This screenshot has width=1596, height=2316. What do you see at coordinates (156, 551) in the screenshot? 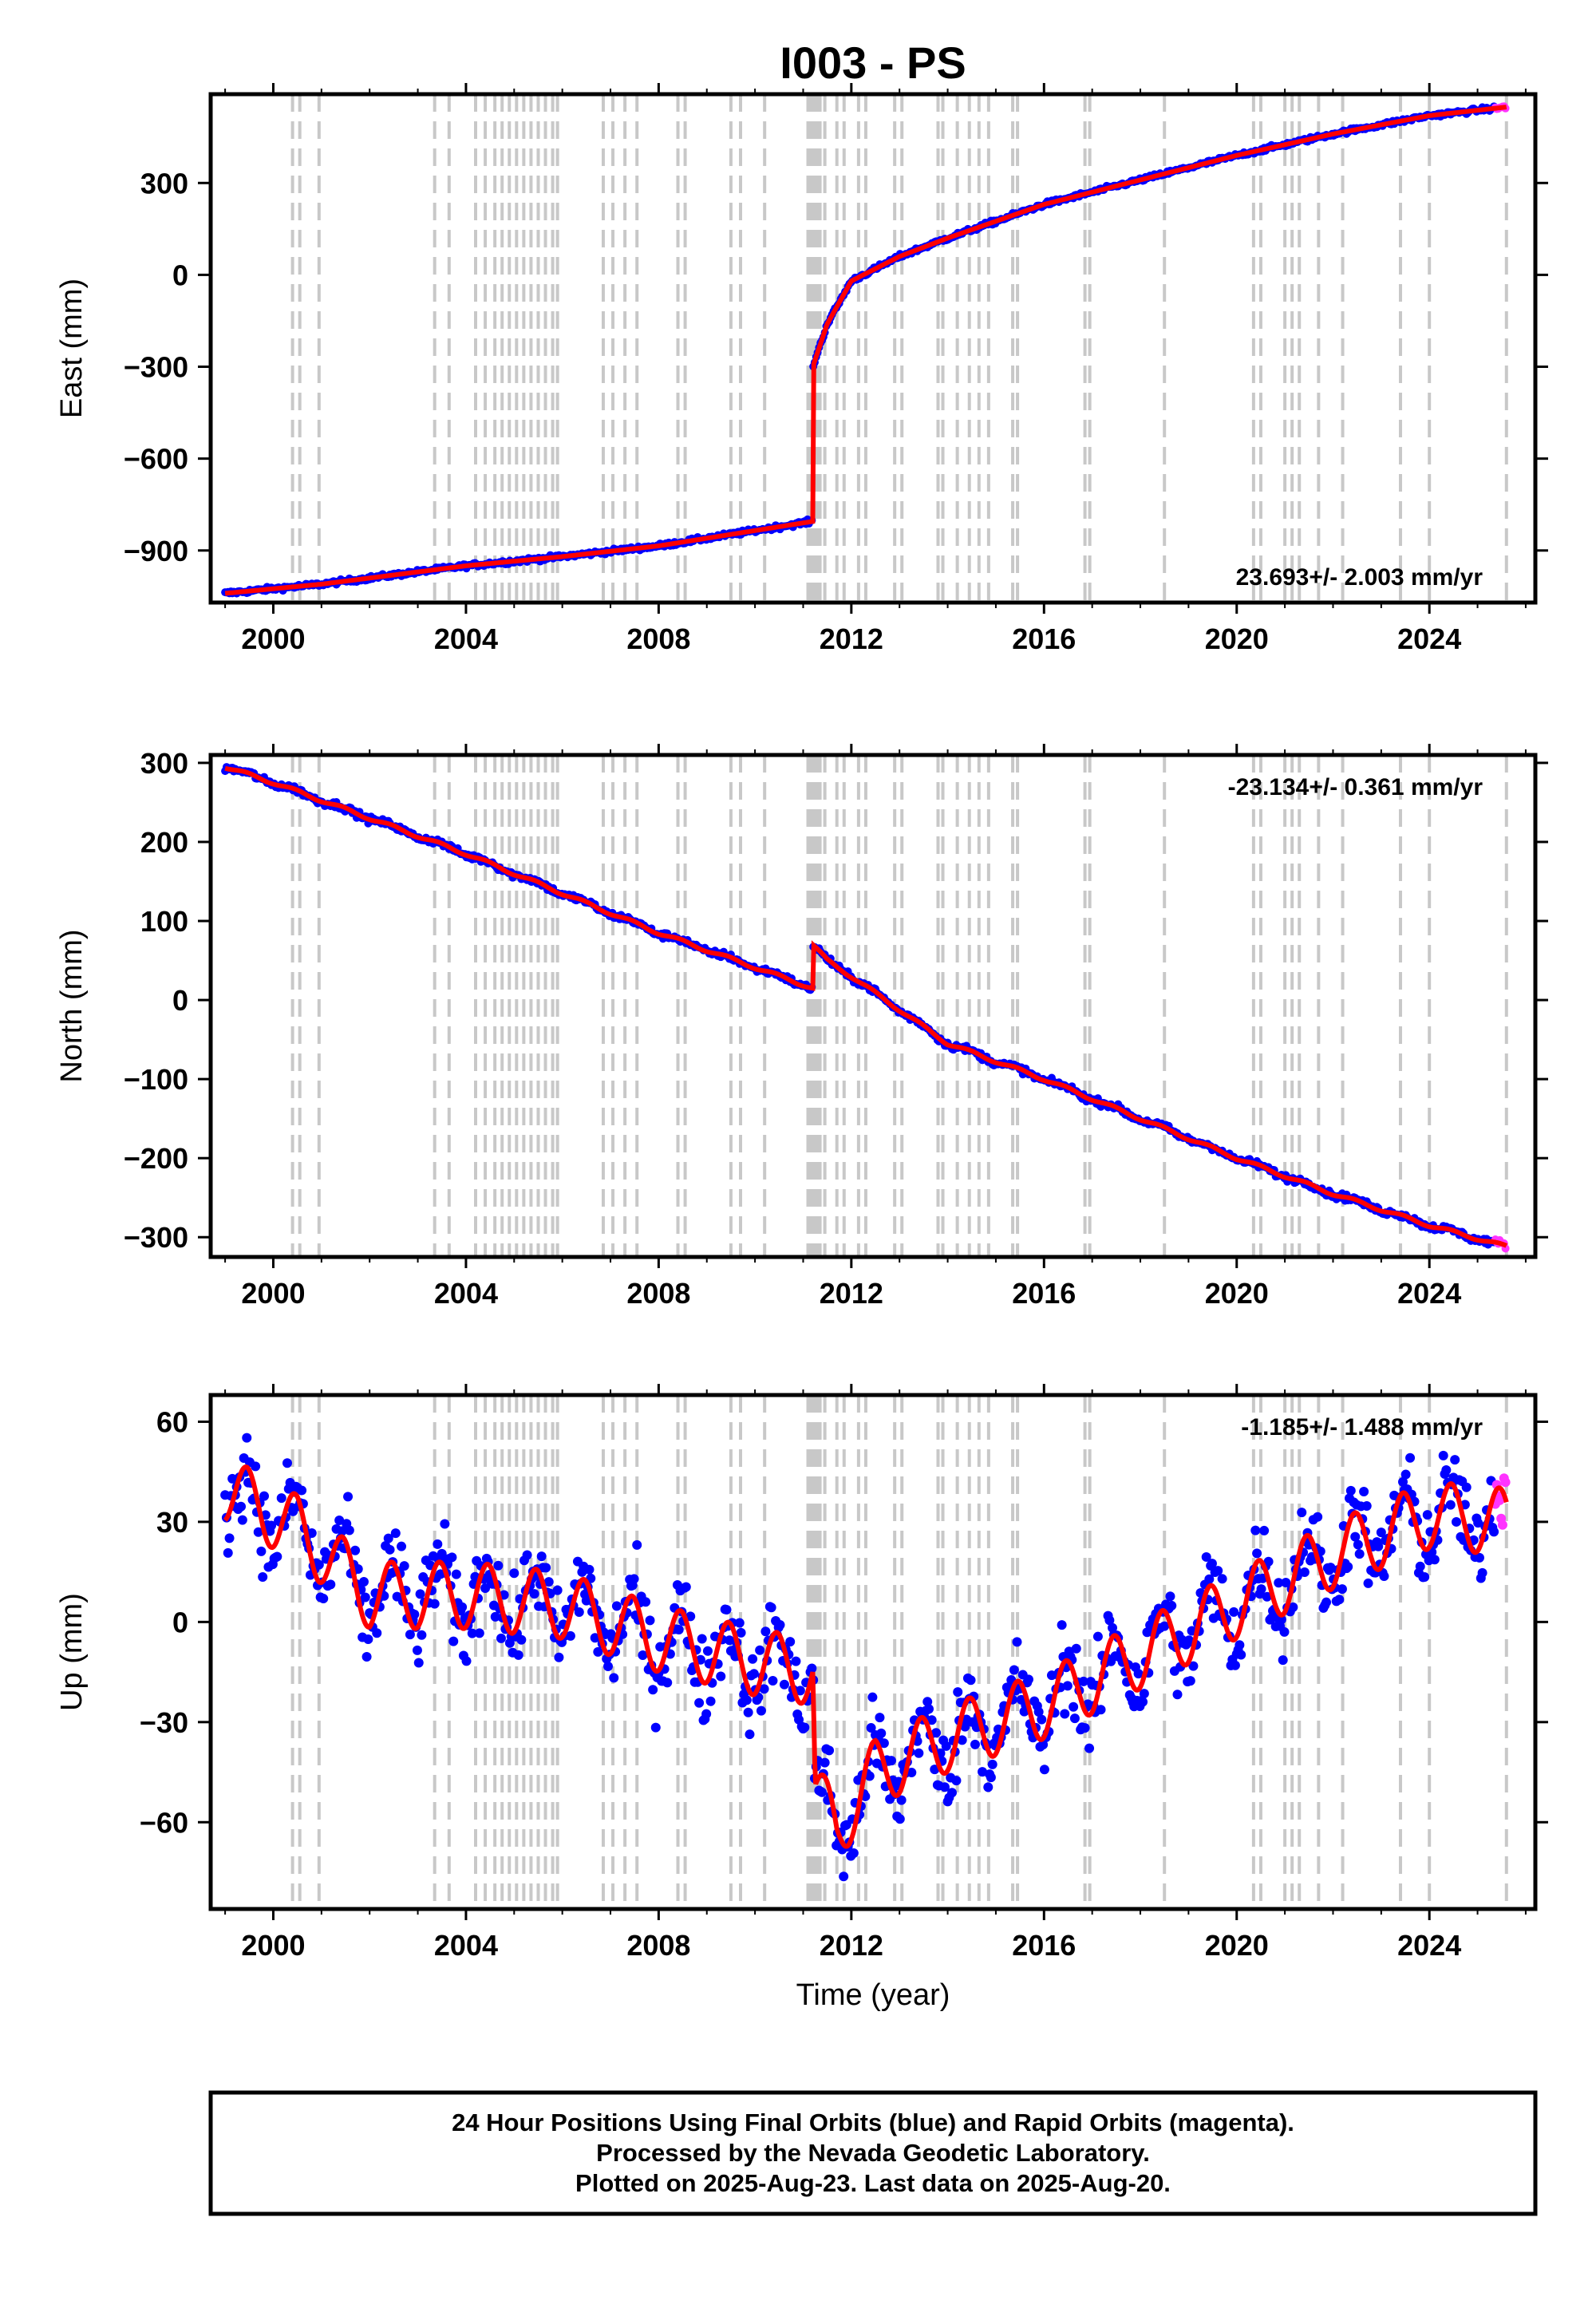
I see `y-tick-label: −900` at bounding box center [156, 551].